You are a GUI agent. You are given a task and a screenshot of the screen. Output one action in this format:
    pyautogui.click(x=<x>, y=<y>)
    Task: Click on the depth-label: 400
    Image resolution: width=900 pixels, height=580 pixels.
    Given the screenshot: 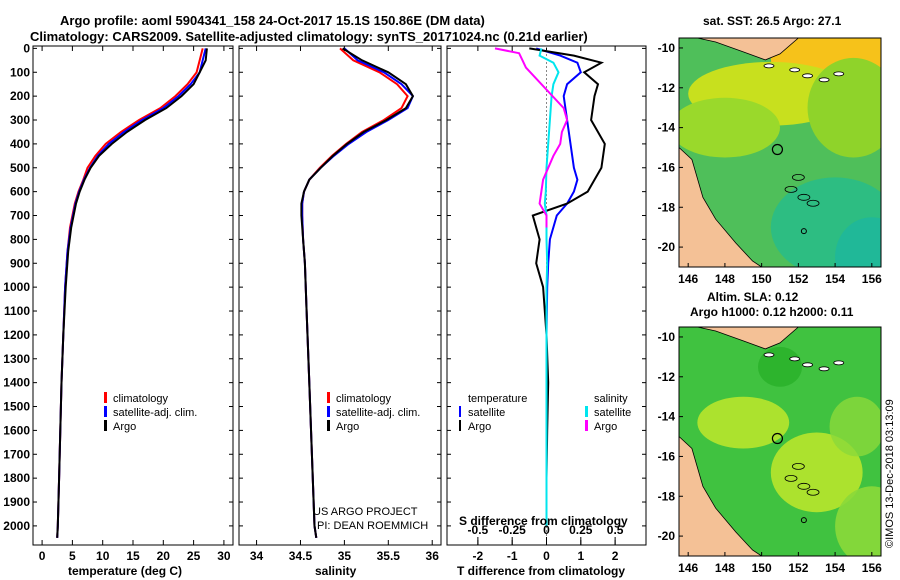 What is the action you would take?
    pyautogui.click(x=20, y=144)
    